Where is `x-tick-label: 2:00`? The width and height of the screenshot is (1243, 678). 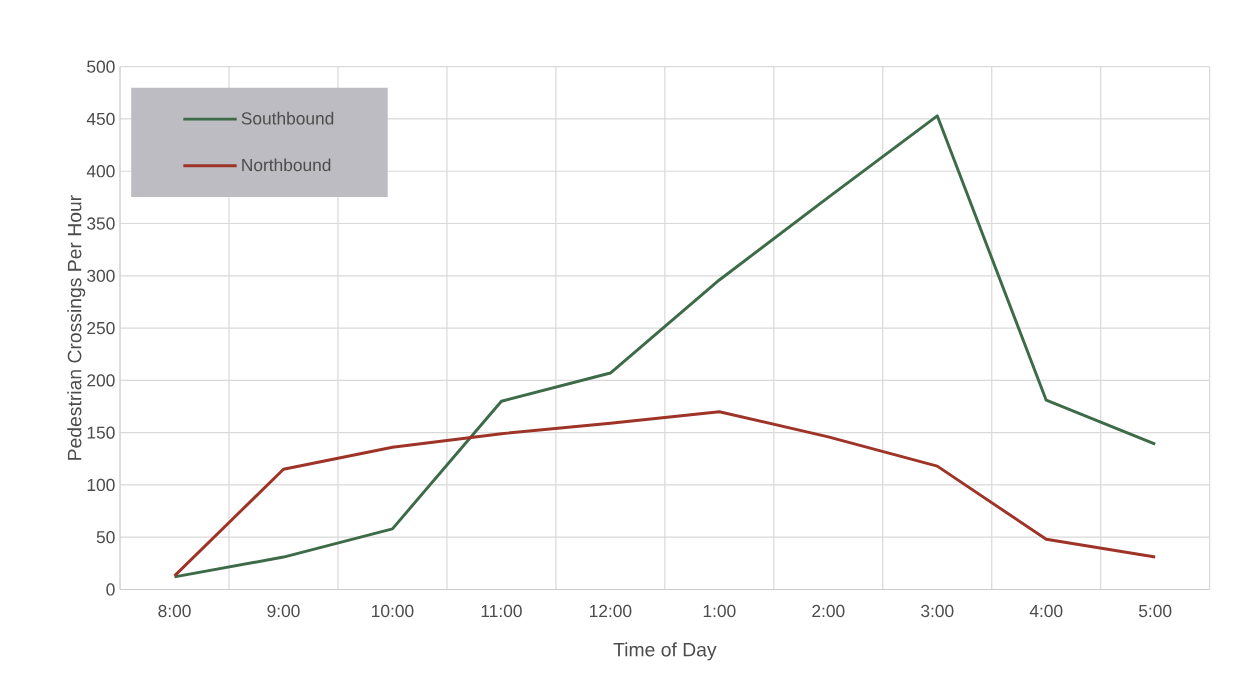
x-tick-label: 2:00 is located at coordinates (828, 611).